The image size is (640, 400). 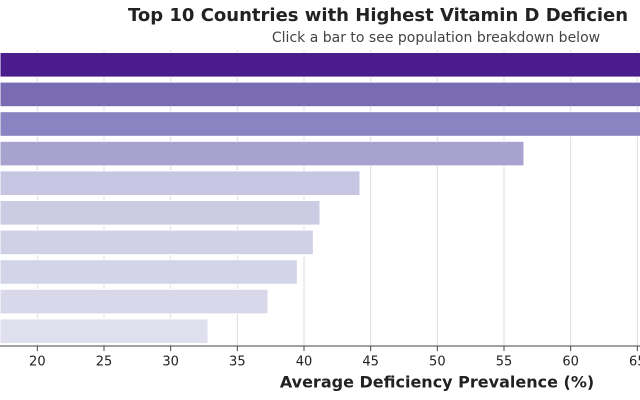 What do you see at coordinates (570, 362) in the screenshot?
I see `x-tick-label: 60` at bounding box center [570, 362].